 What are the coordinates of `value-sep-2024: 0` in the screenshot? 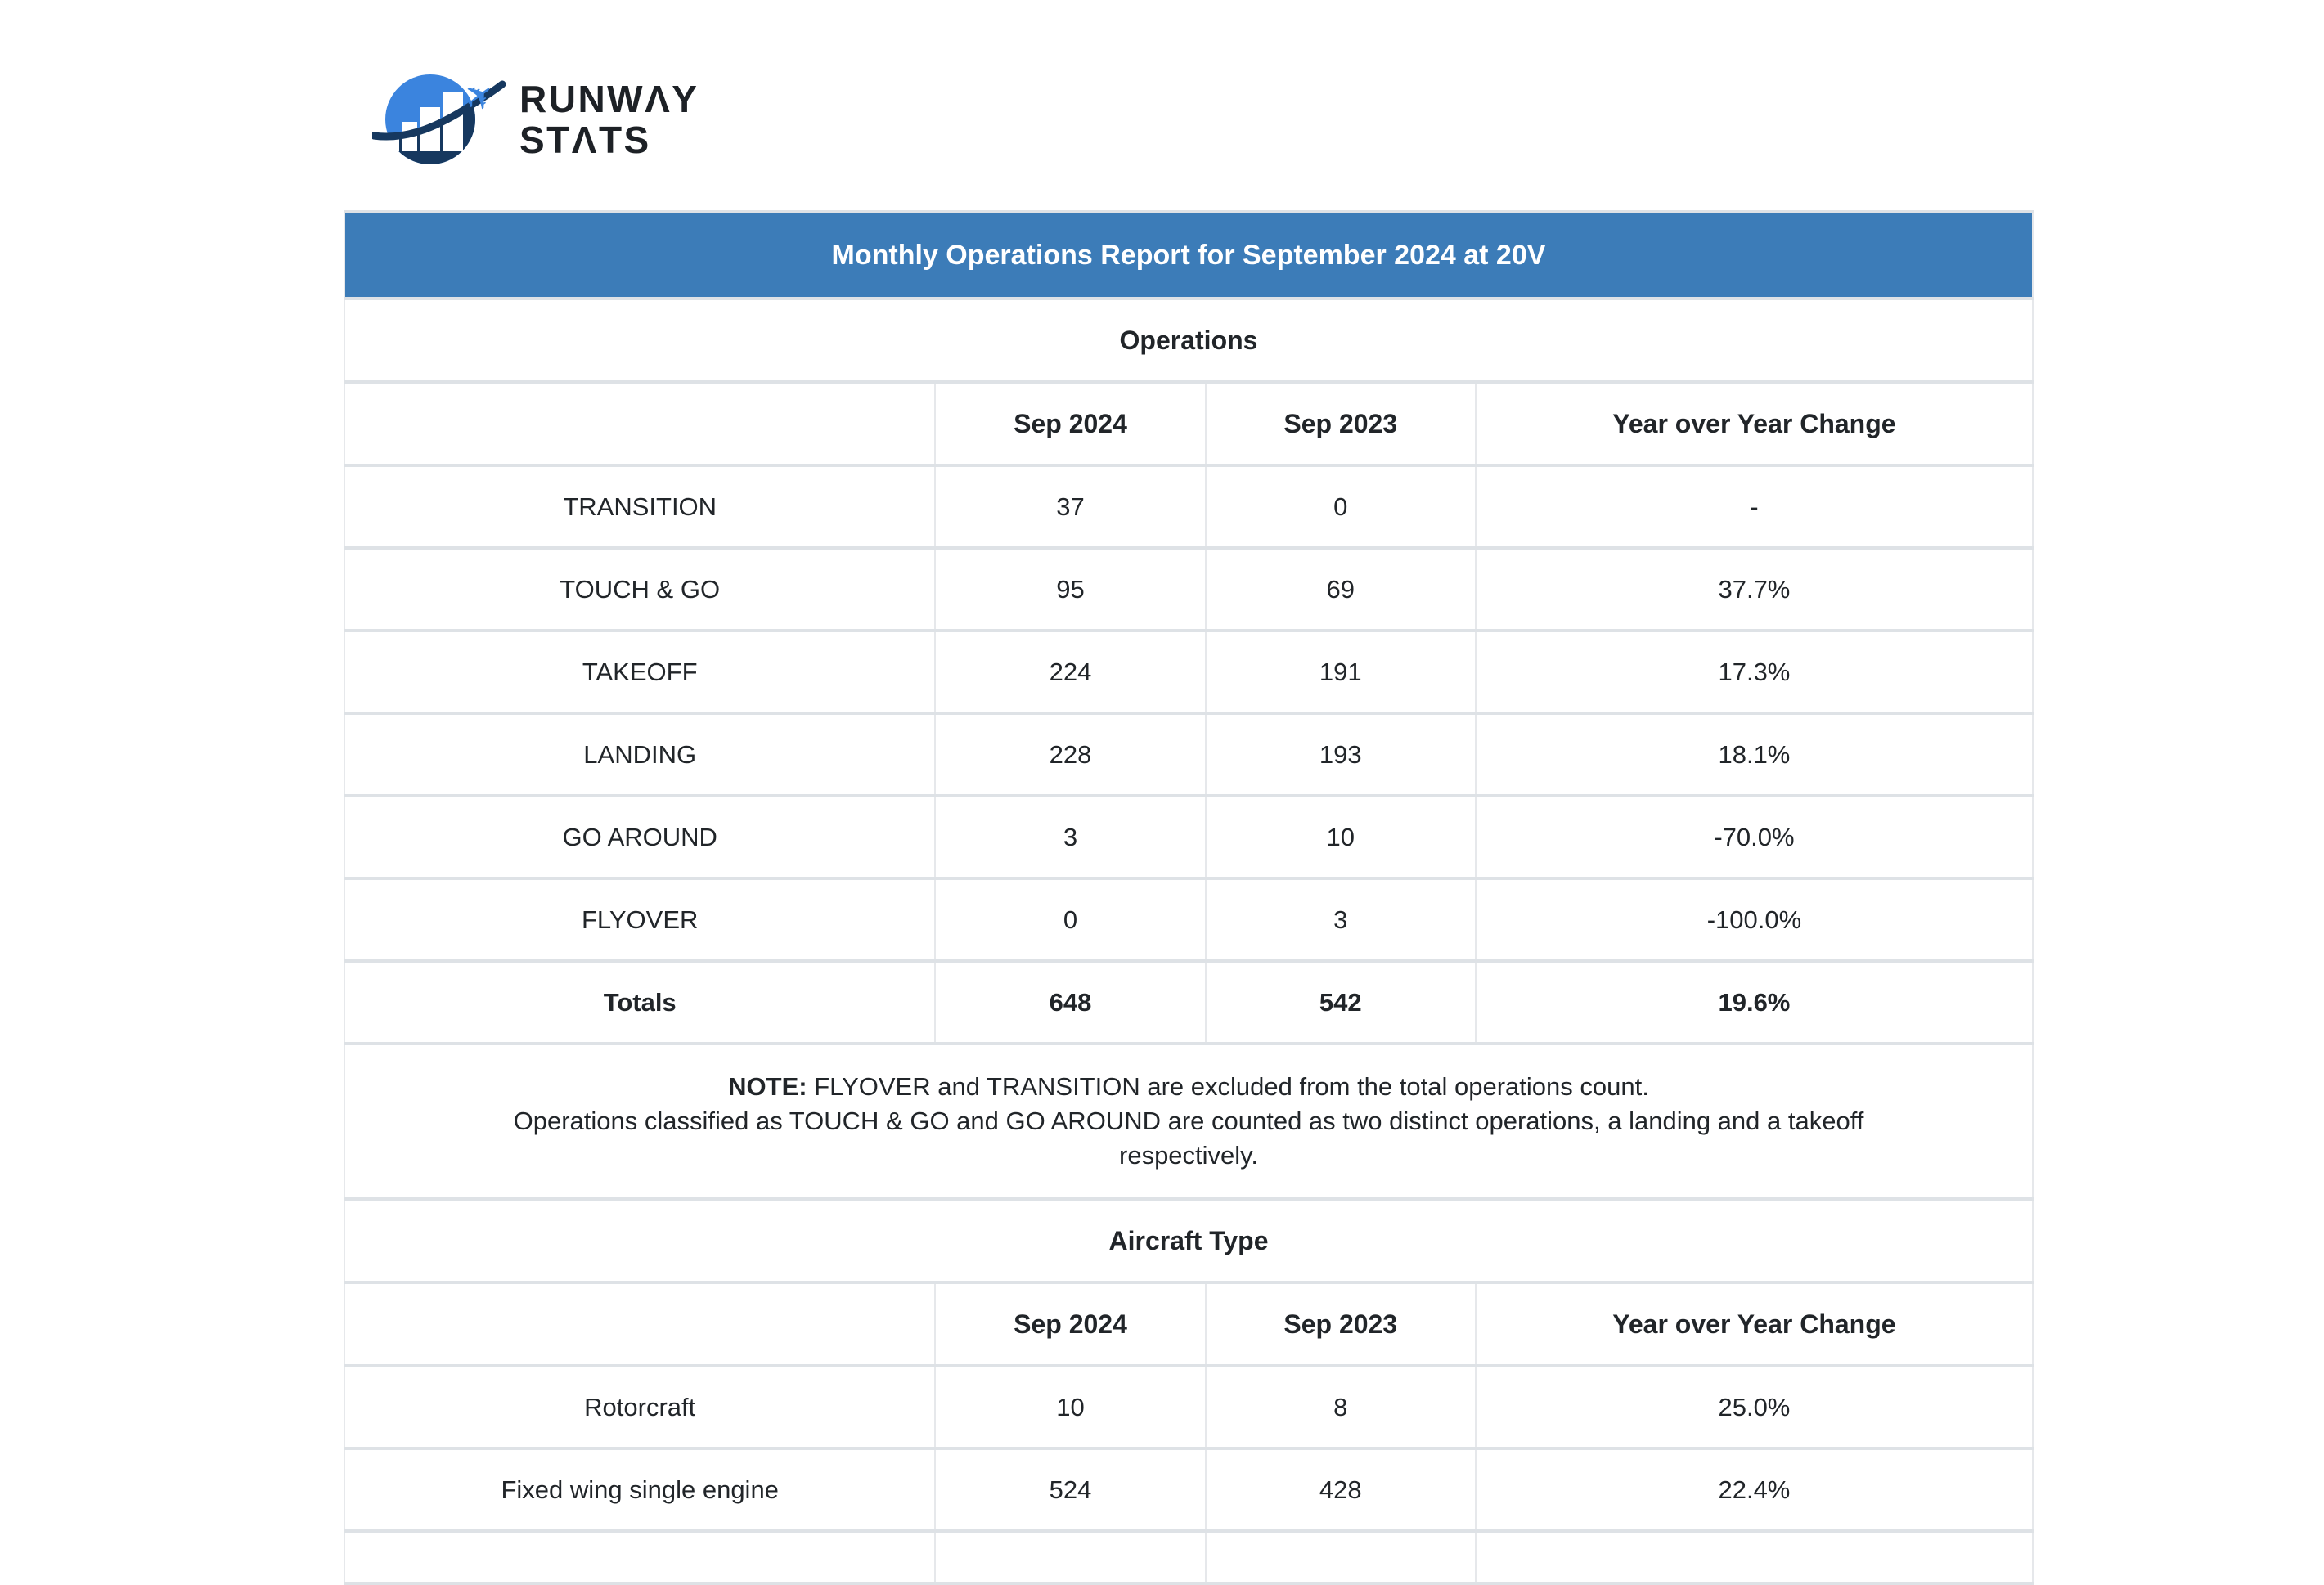 It's located at (1070, 920).